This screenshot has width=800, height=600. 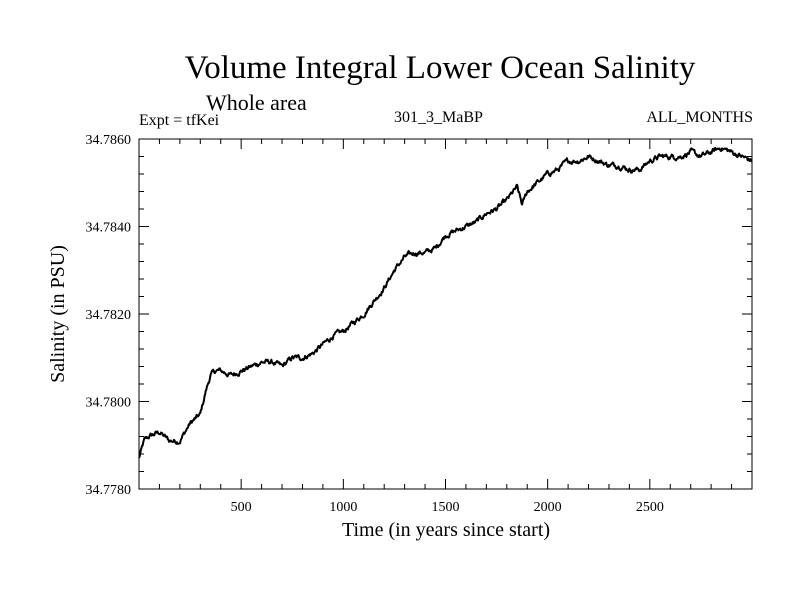 What do you see at coordinates (109, 228) in the screenshot?
I see `y-tick-label: 34.7840` at bounding box center [109, 228].